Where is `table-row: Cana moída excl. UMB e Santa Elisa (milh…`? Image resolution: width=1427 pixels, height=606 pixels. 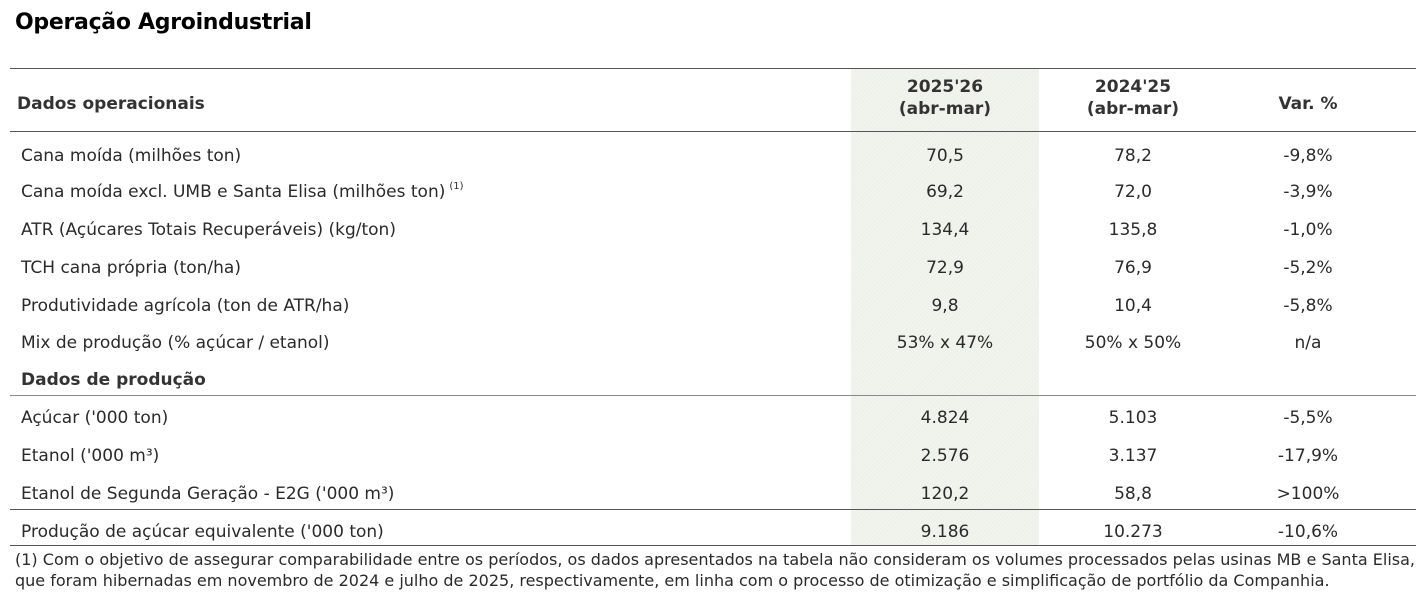
table-row: Cana moída excl. UMB e Santa Elisa (milh… is located at coordinates (713, 192).